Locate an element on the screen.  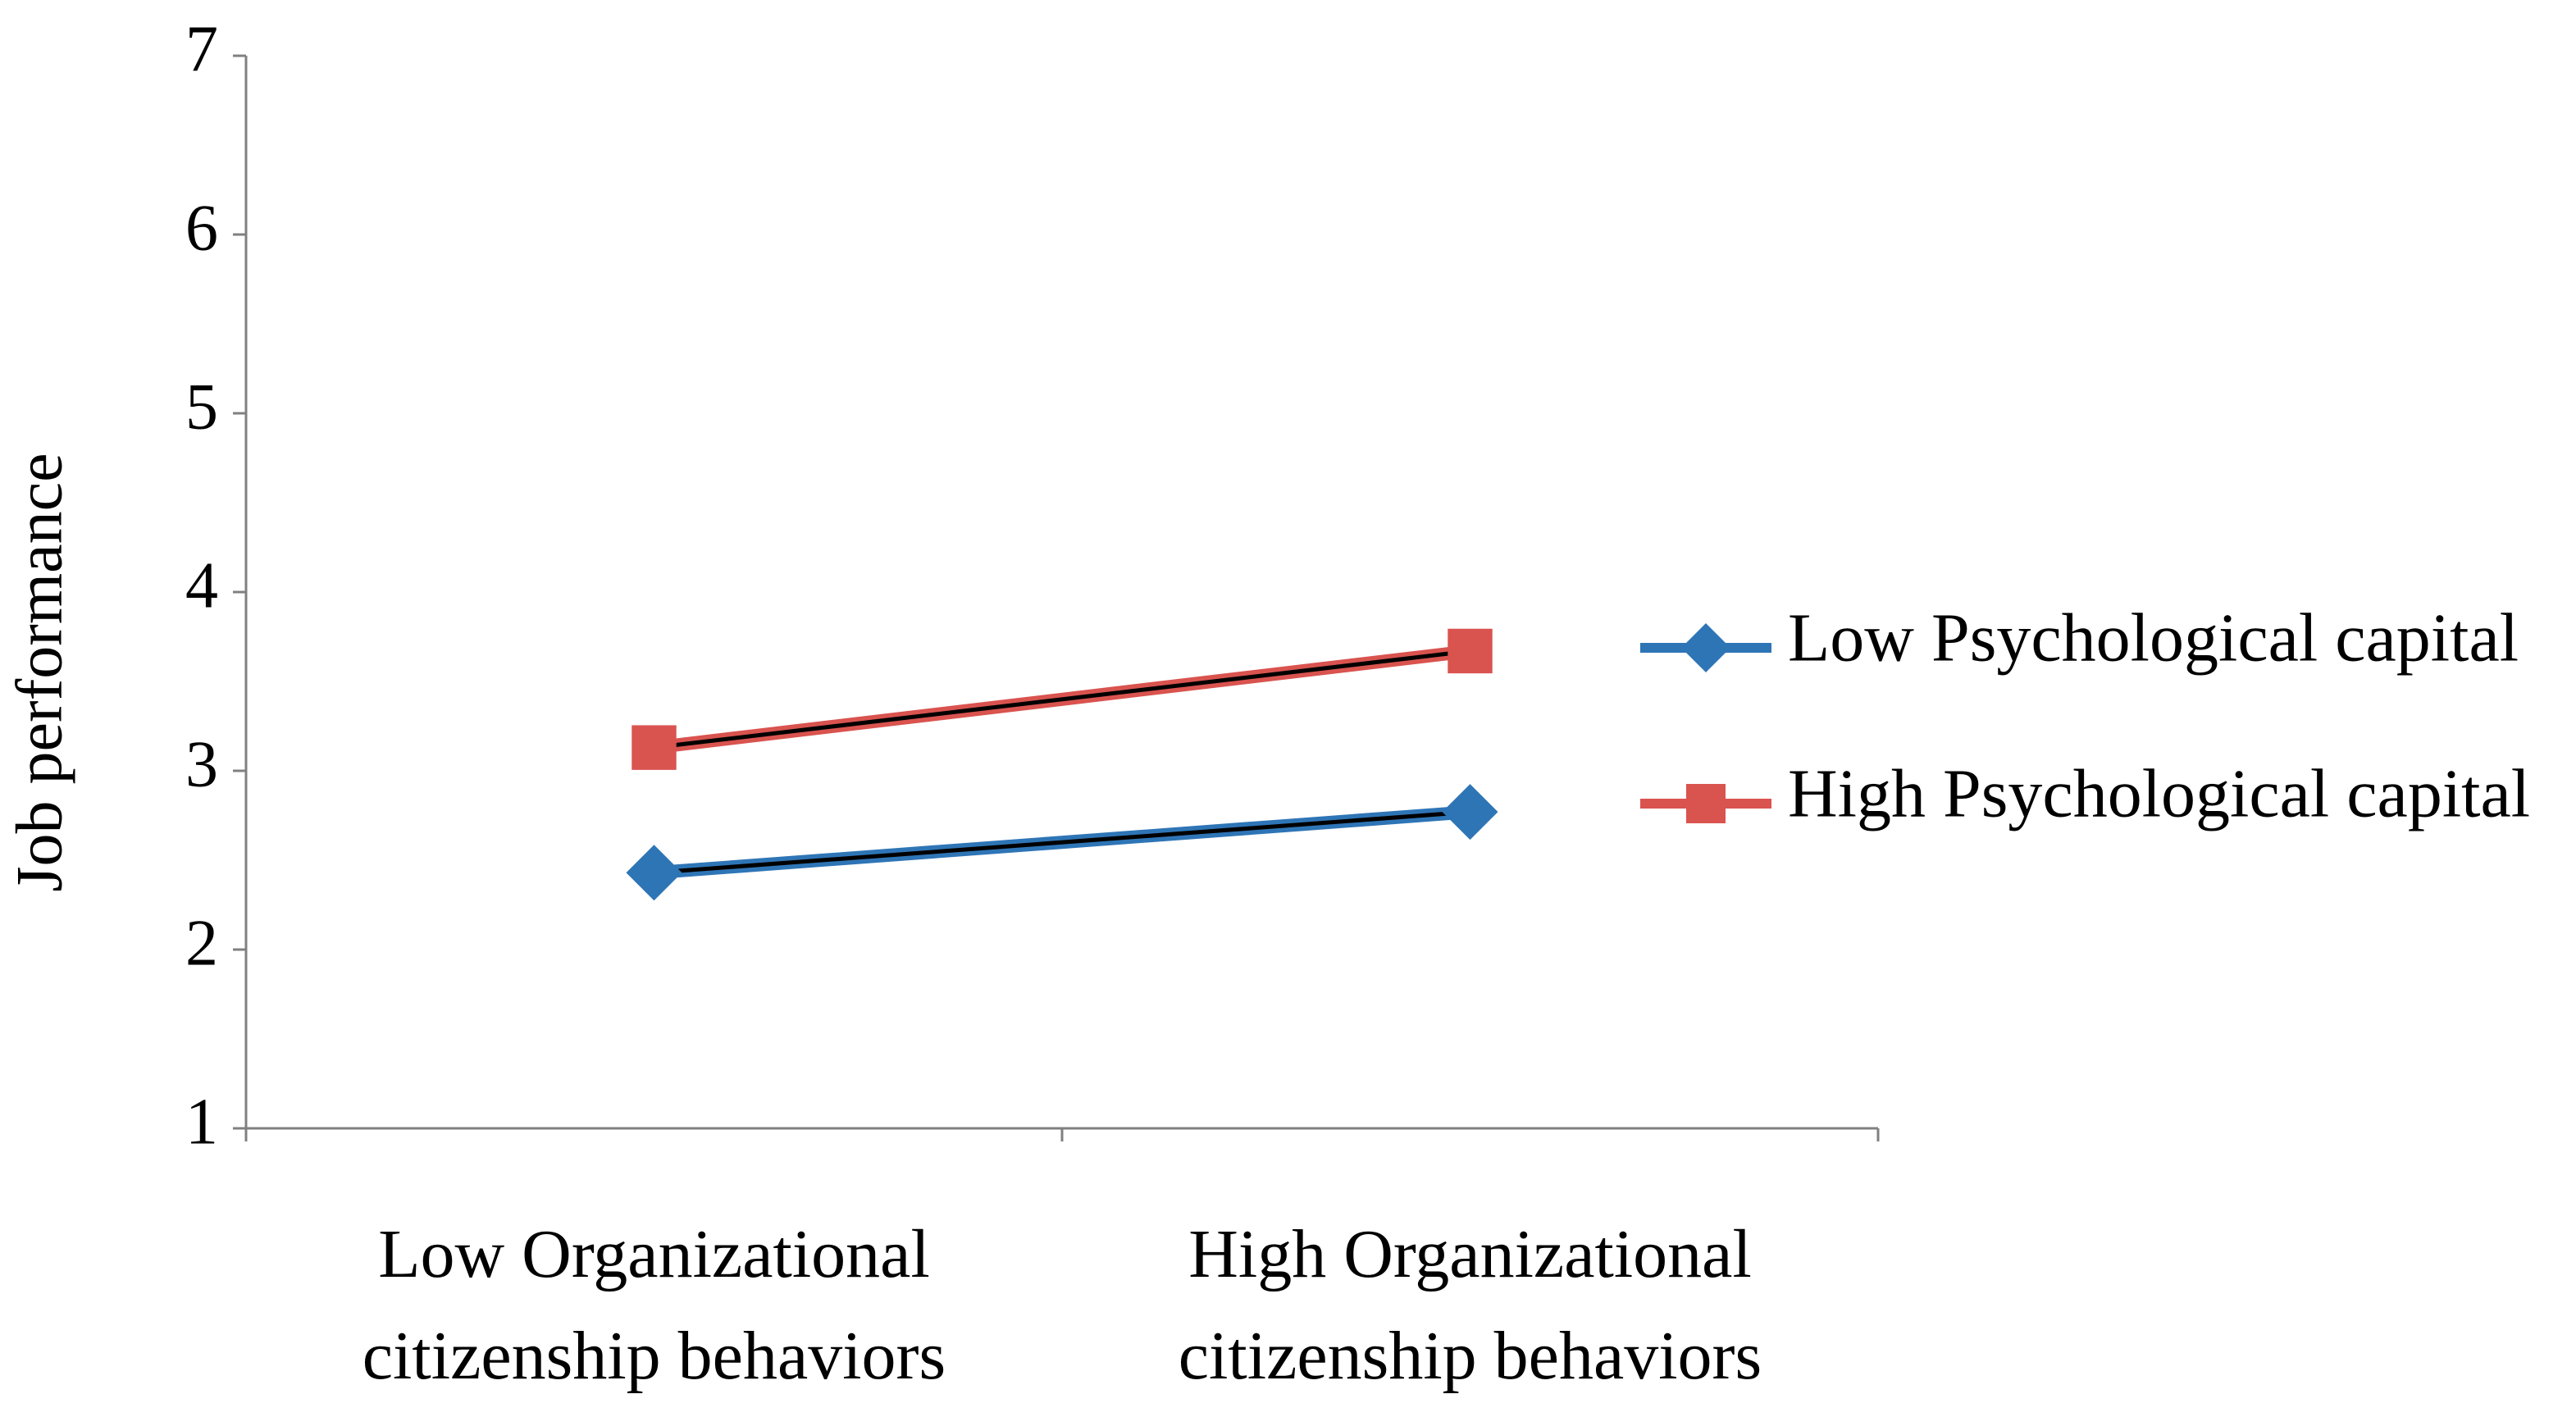
x-tick-label: Low Organizational citizenship behaviors is located at coordinates (654, 1305).